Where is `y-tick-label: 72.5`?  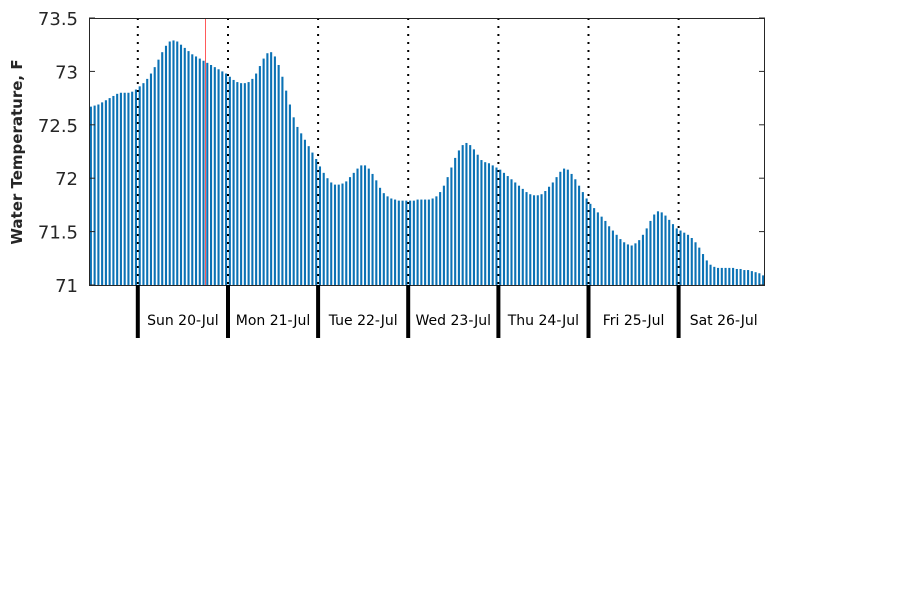
y-tick-label: 72.5 is located at coordinates (58, 126).